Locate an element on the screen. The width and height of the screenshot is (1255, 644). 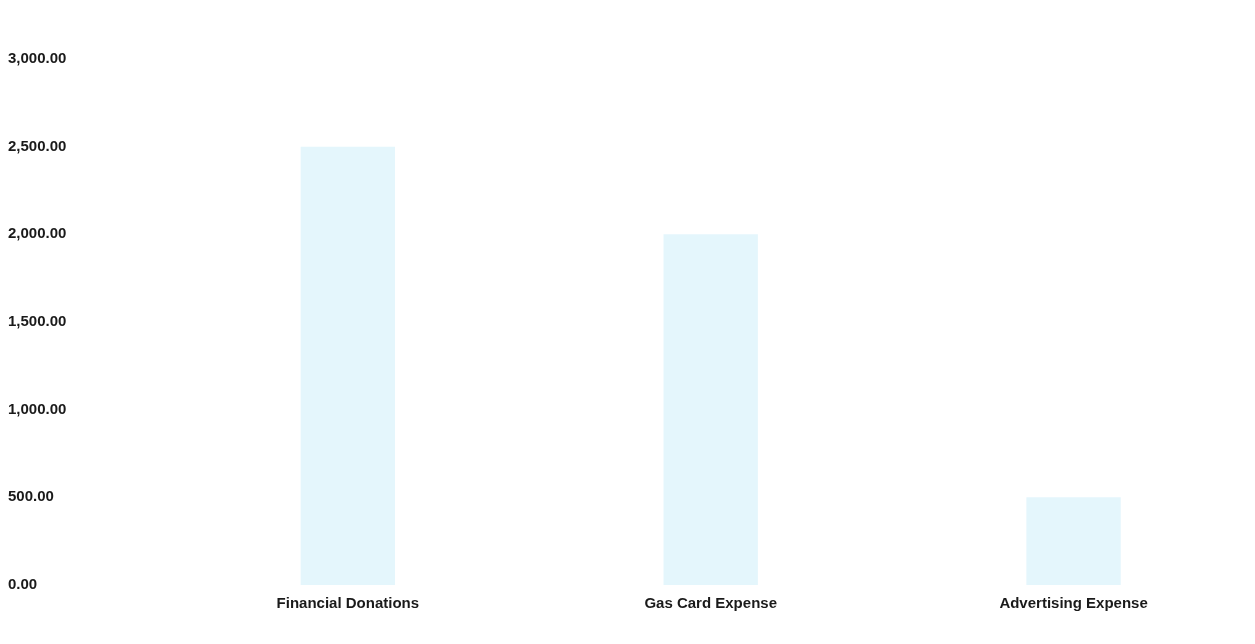
y-tick-label: 1,000.00 is located at coordinates (37, 408).